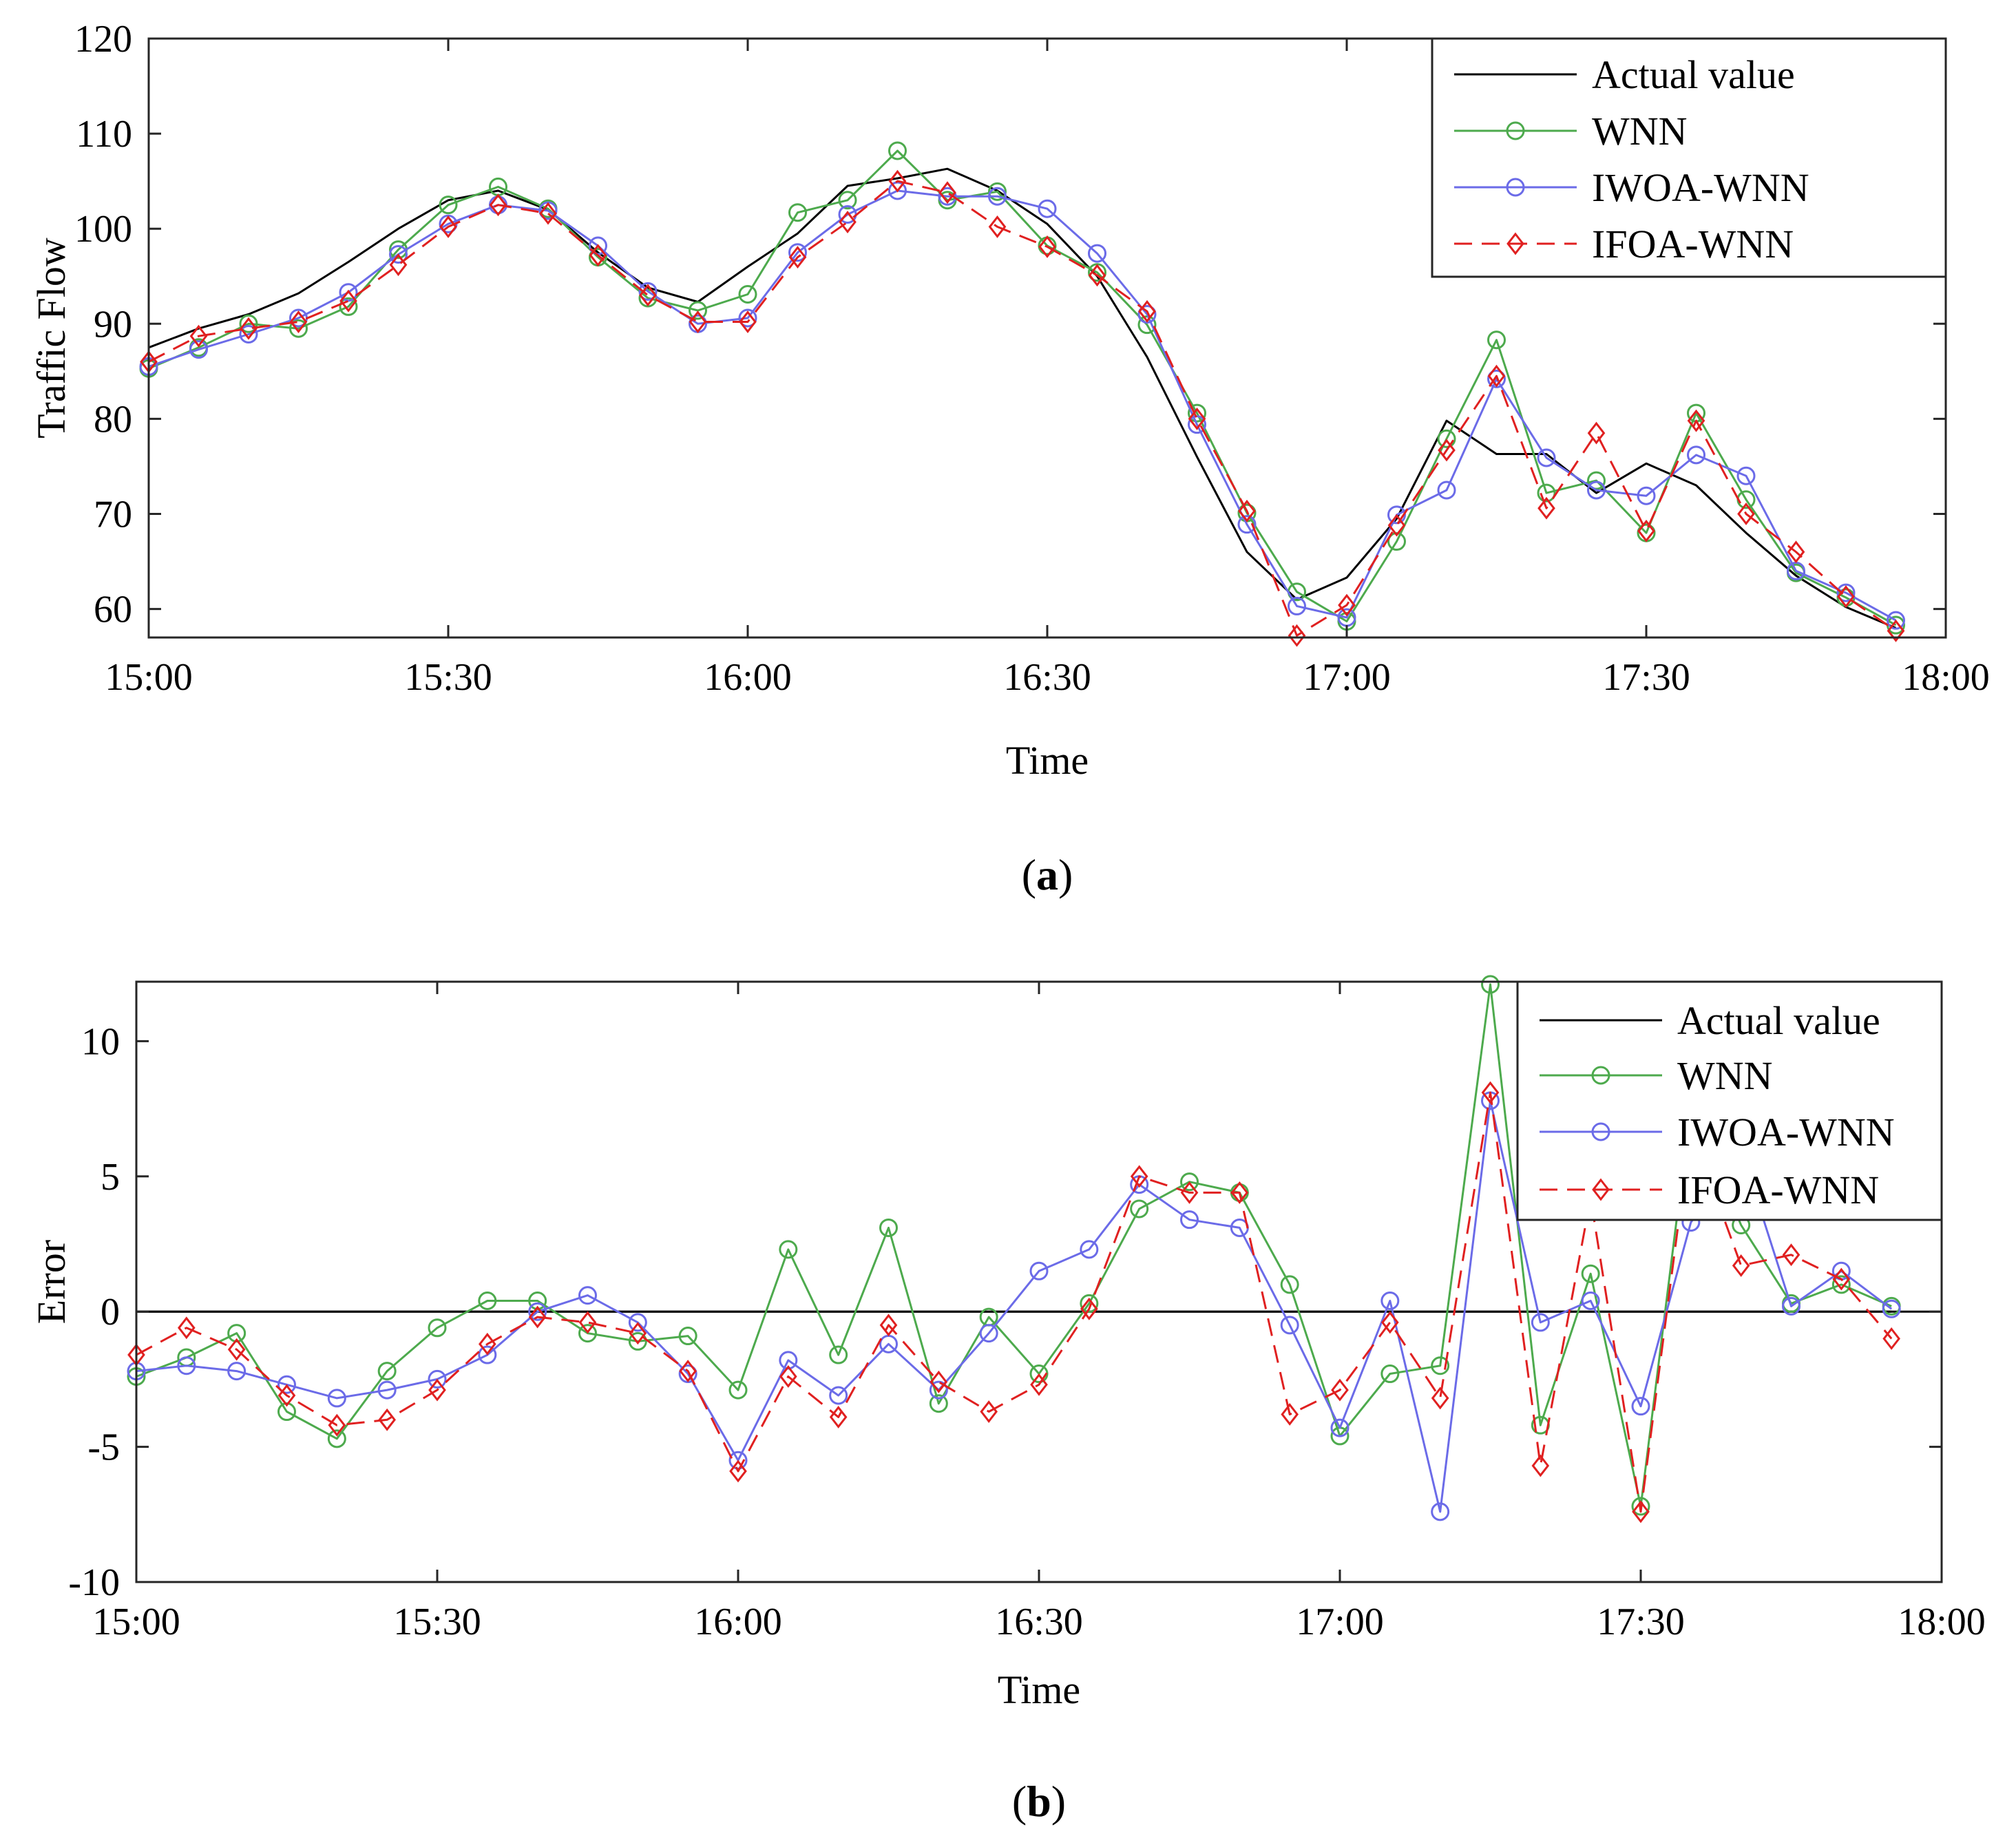 The width and height of the screenshot is (2016, 1845). I want to click on caption-open-paren-a: (, so click(1029, 874).